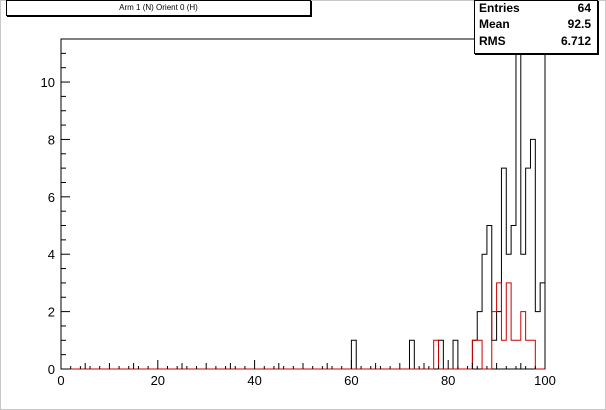 The width and height of the screenshot is (606, 410). What do you see at coordinates (494, 24) in the screenshot?
I see `stats-mean-label: Mean` at bounding box center [494, 24].